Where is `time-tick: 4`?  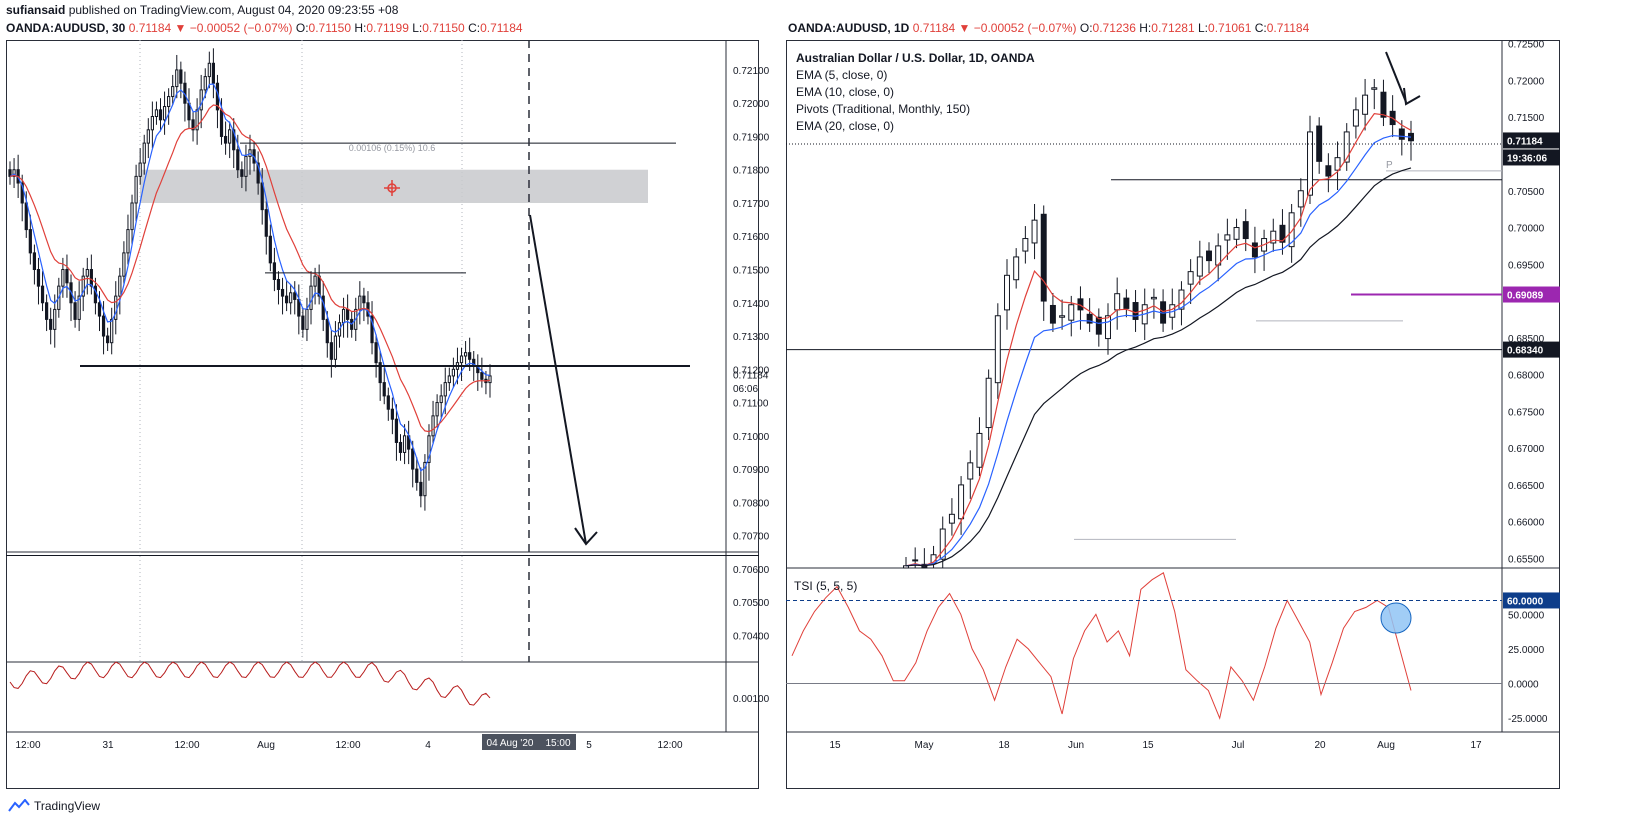 time-tick: 4 is located at coordinates (428, 745).